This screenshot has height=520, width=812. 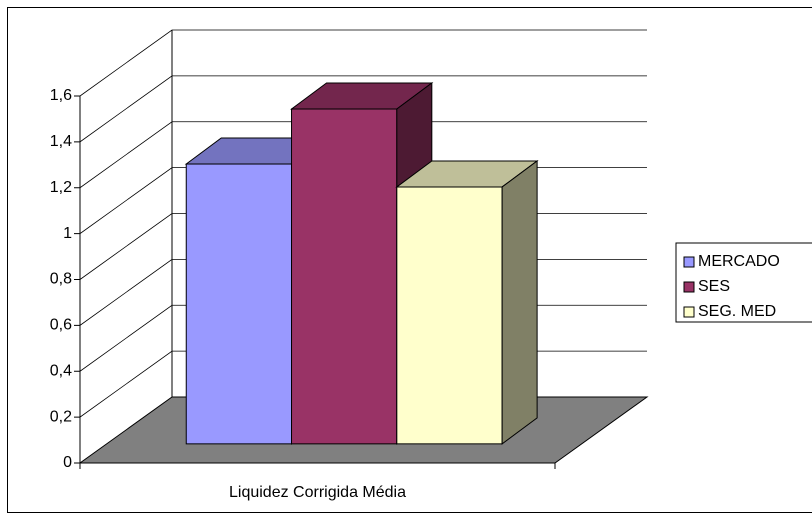 What do you see at coordinates (739, 261) in the screenshot?
I see `legend-label: MERCADO` at bounding box center [739, 261].